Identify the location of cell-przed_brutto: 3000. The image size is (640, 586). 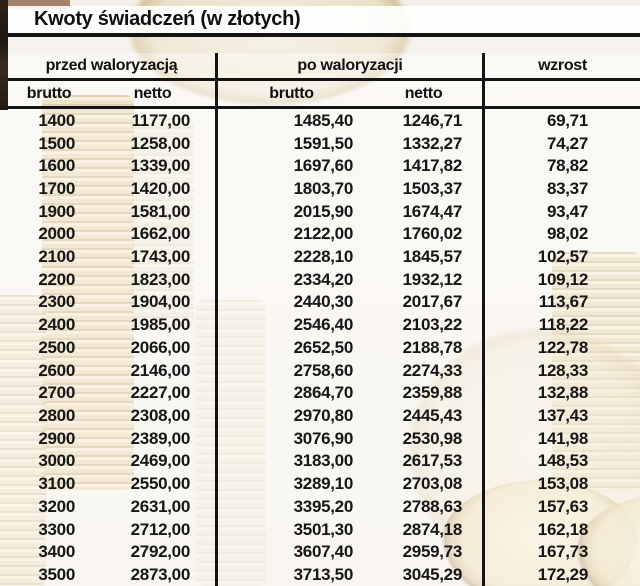
(56, 461).